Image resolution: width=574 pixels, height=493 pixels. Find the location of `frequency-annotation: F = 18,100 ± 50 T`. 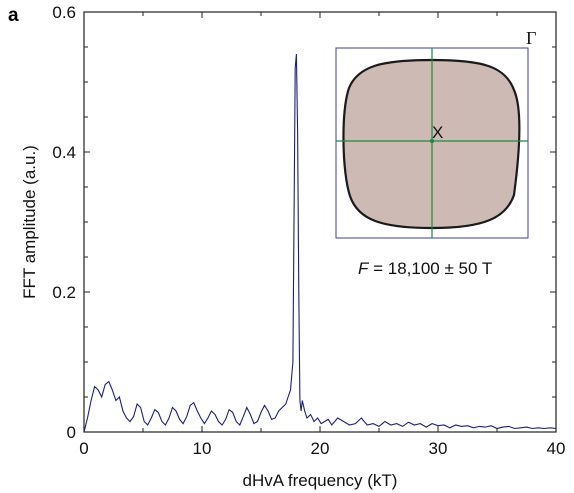

frequency-annotation: F = 18,100 ± 50 T is located at coordinates (425, 268).